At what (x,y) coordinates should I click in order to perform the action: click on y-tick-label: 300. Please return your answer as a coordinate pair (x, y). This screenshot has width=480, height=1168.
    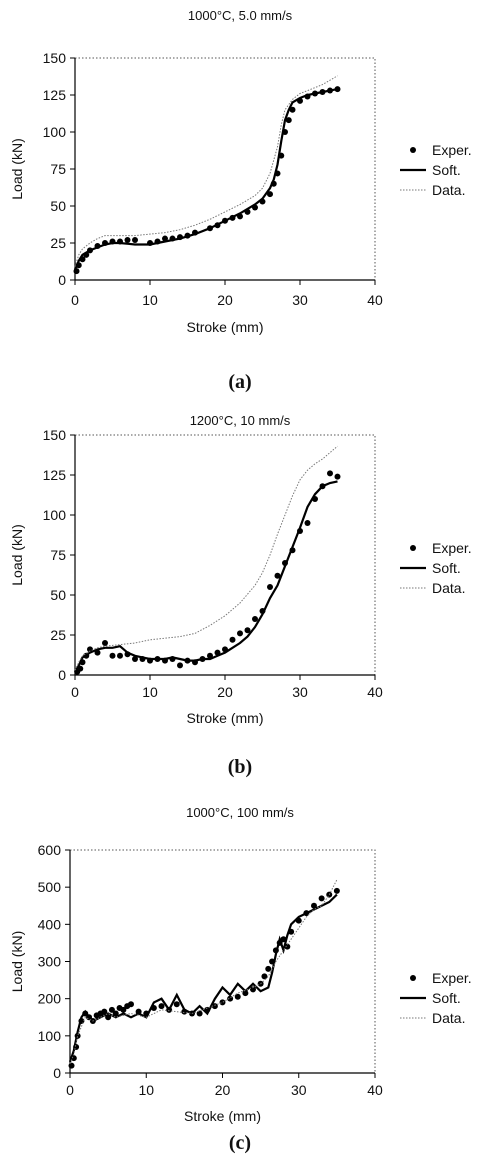
    Looking at the image, I should click on (50, 962).